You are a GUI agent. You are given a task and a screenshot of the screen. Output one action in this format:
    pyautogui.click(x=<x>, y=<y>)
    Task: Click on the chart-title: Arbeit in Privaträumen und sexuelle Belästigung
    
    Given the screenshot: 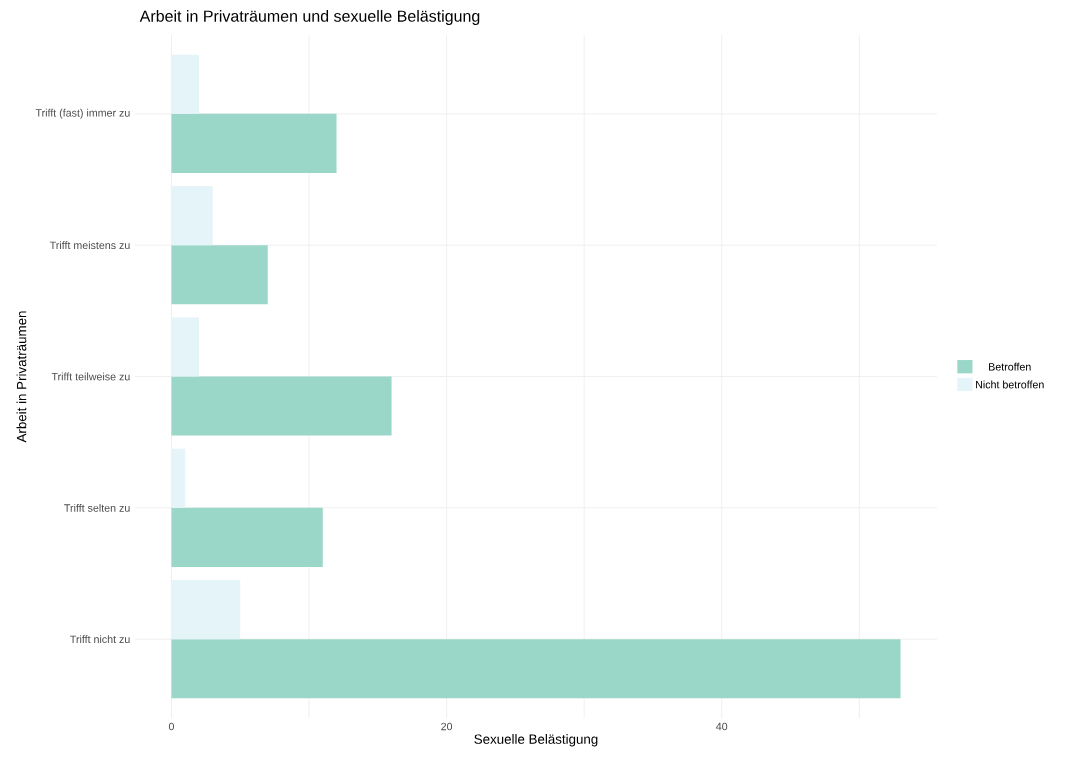 What is the action you would take?
    pyautogui.click(x=309, y=17)
    